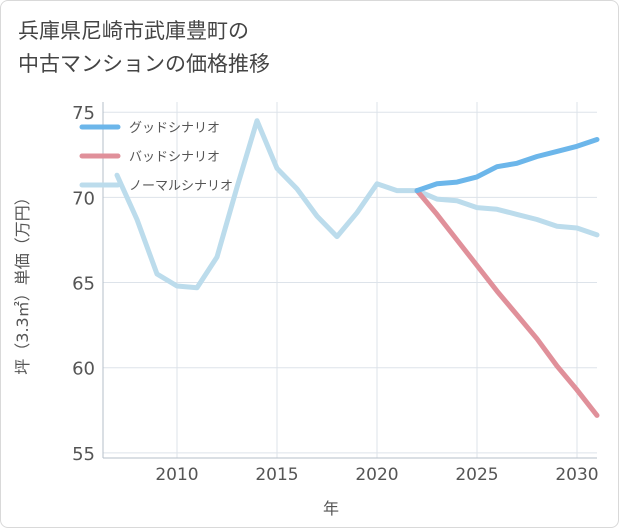 The height and width of the screenshot is (530, 621). What do you see at coordinates (83, 284) in the screenshot?
I see `y-tick-label: 65` at bounding box center [83, 284].